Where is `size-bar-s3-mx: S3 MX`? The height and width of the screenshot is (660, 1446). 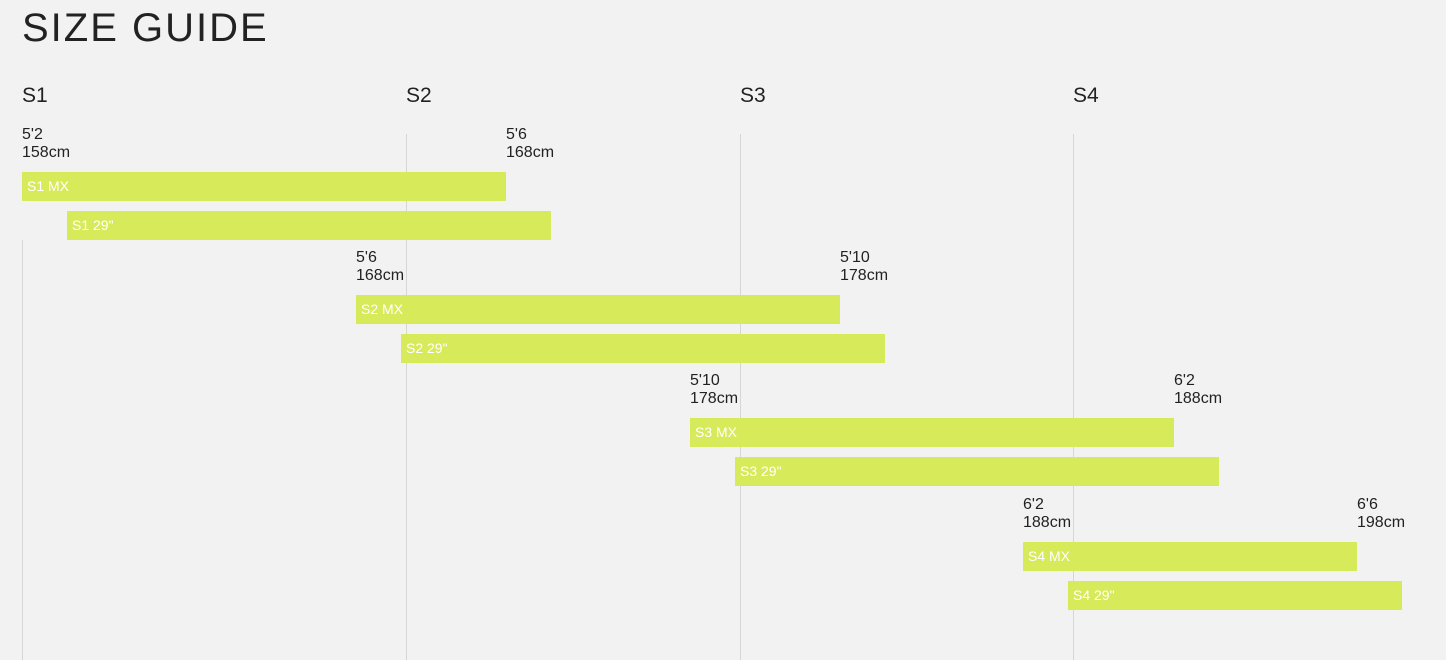
size-bar-s3-mx: S3 MX is located at coordinates (932, 432).